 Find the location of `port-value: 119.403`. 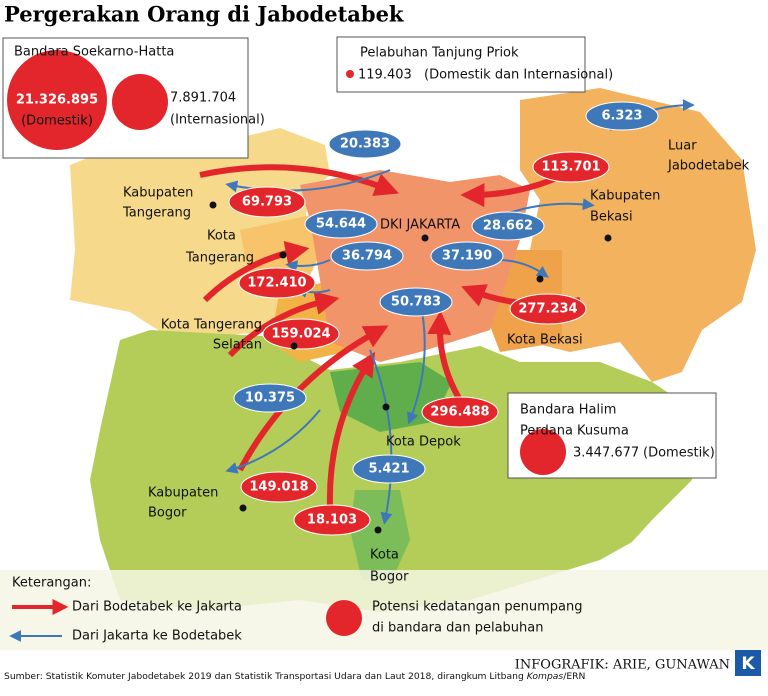

port-value: 119.403 is located at coordinates (385, 75).